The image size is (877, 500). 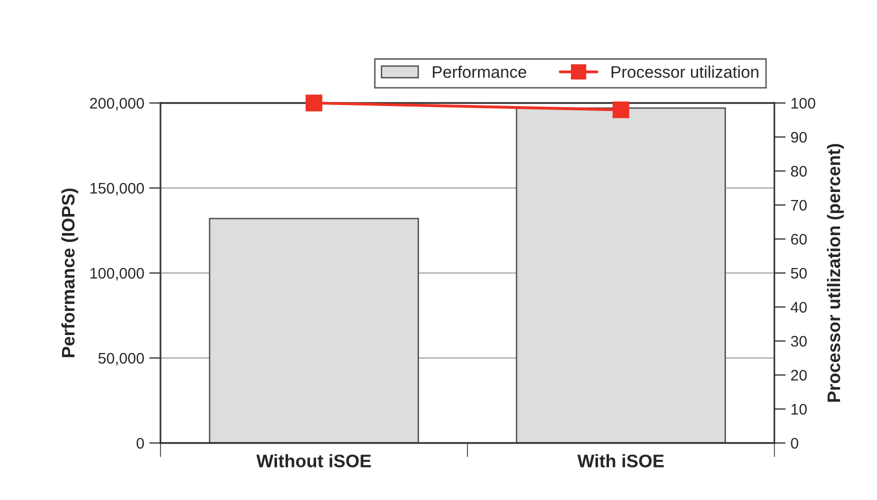 I want to click on y2-axis-title: Processor utilization (percent), so click(x=835, y=273).